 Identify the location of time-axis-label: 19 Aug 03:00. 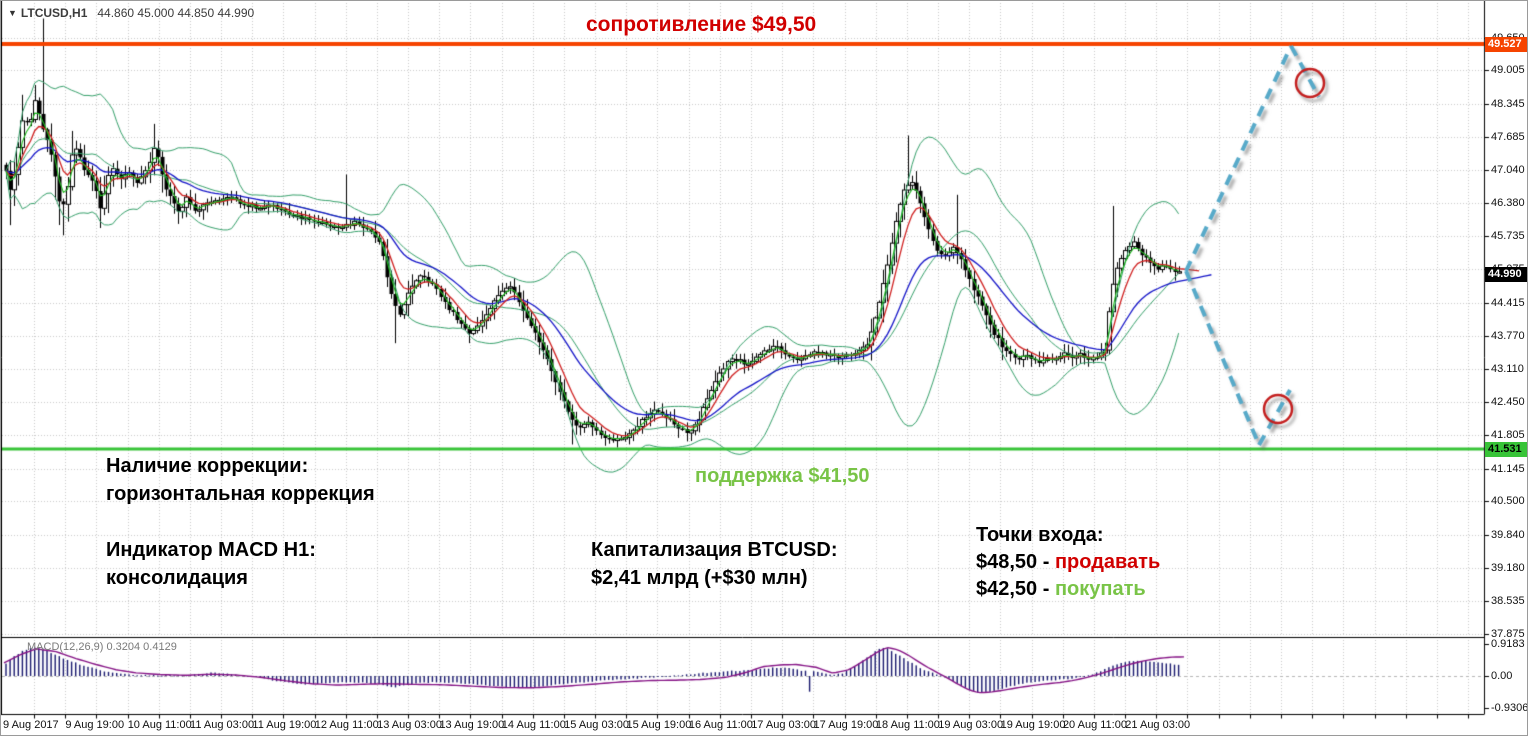
(971, 725).